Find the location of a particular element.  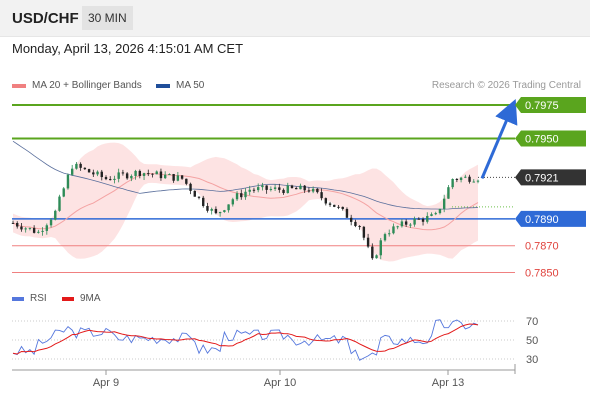

target-arrow is located at coordinates (499, 138).